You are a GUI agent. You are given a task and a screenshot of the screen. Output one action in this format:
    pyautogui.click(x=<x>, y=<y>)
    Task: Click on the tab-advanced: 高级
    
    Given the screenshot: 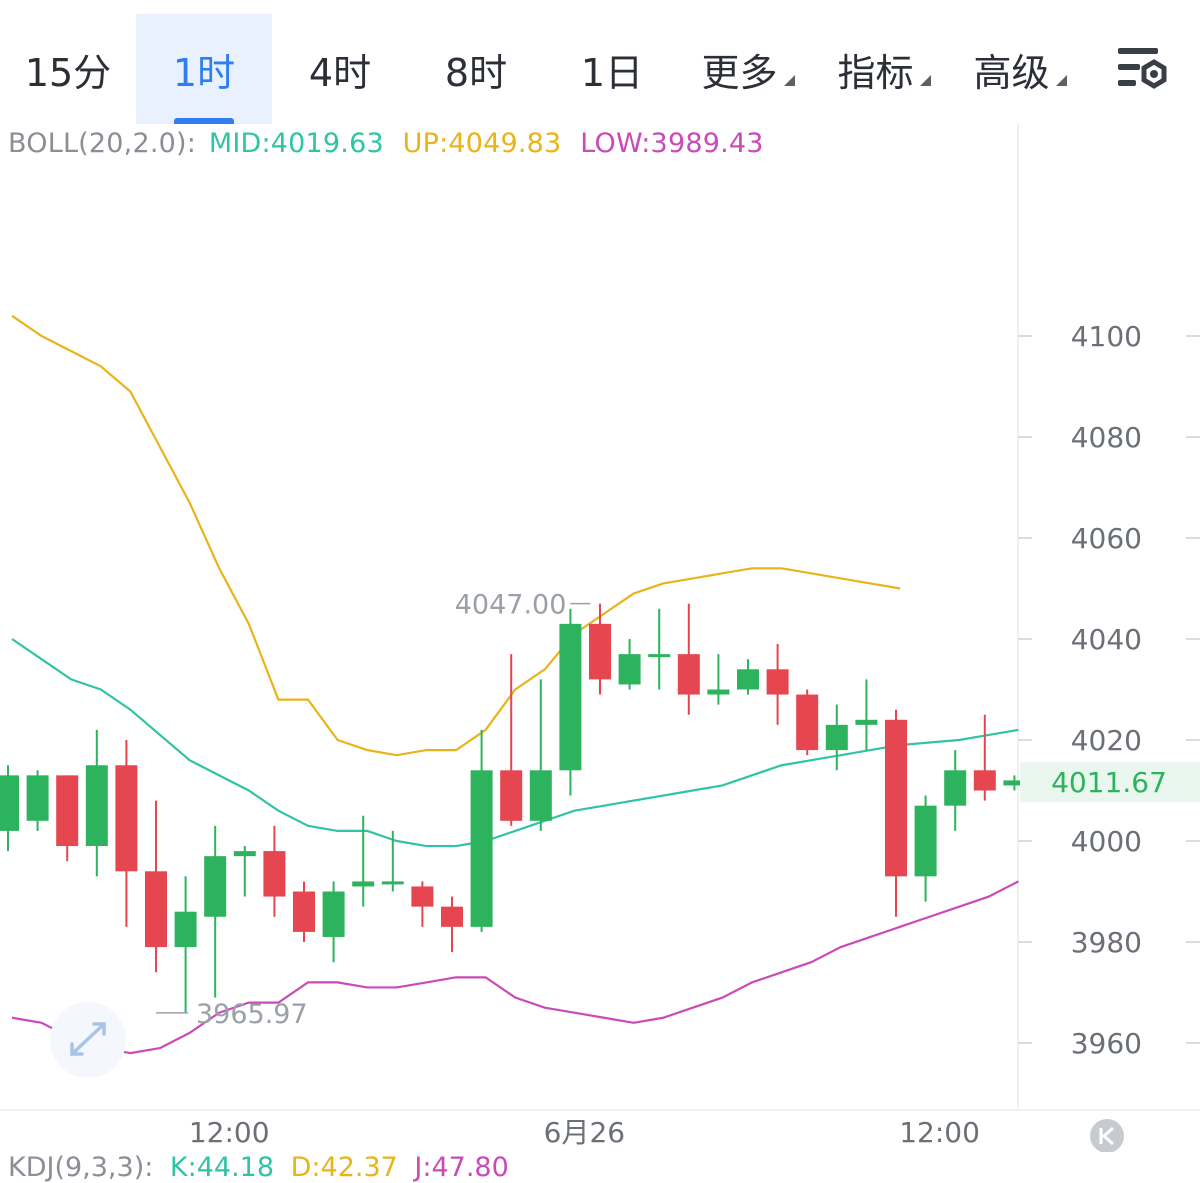 What is the action you would take?
    pyautogui.click(x=1020, y=69)
    